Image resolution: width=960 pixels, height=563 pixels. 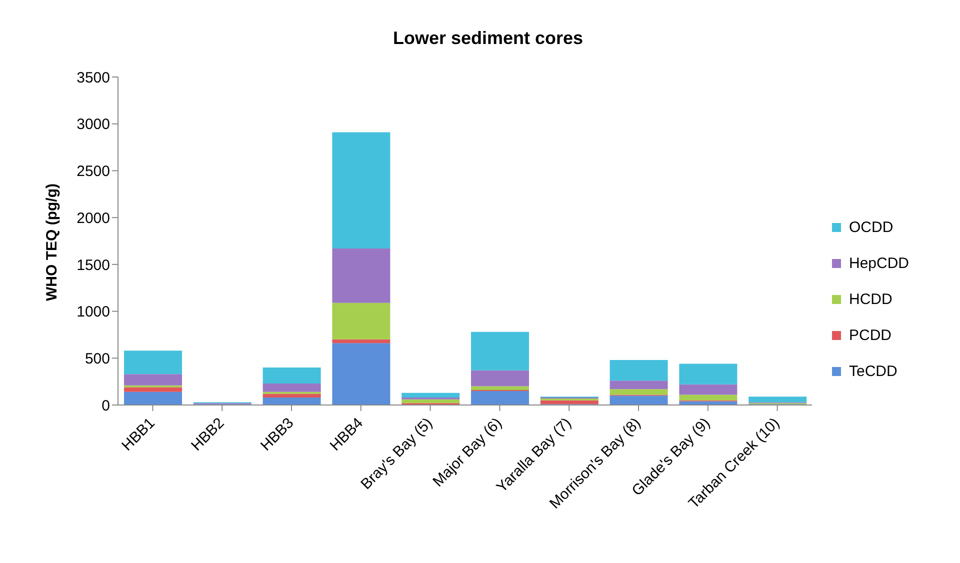 What do you see at coordinates (870, 335) in the screenshot?
I see `legend-label: PCDD` at bounding box center [870, 335].